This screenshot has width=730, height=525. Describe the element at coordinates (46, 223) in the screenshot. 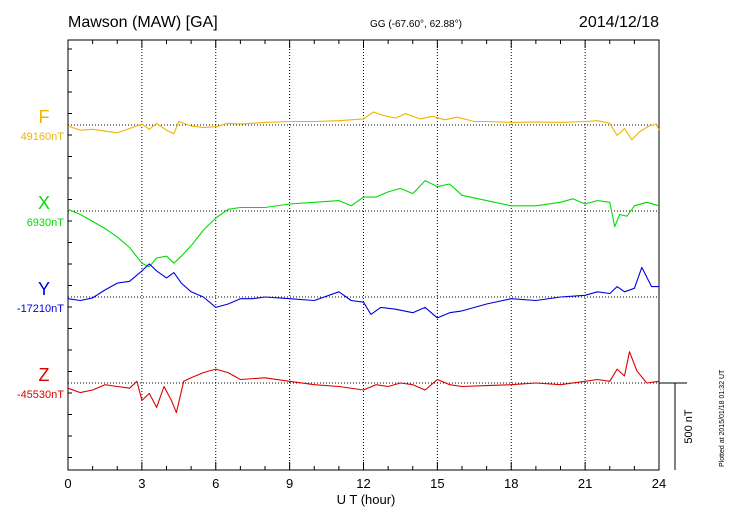

I see `baseline-label-x: 6930nT` at that location.